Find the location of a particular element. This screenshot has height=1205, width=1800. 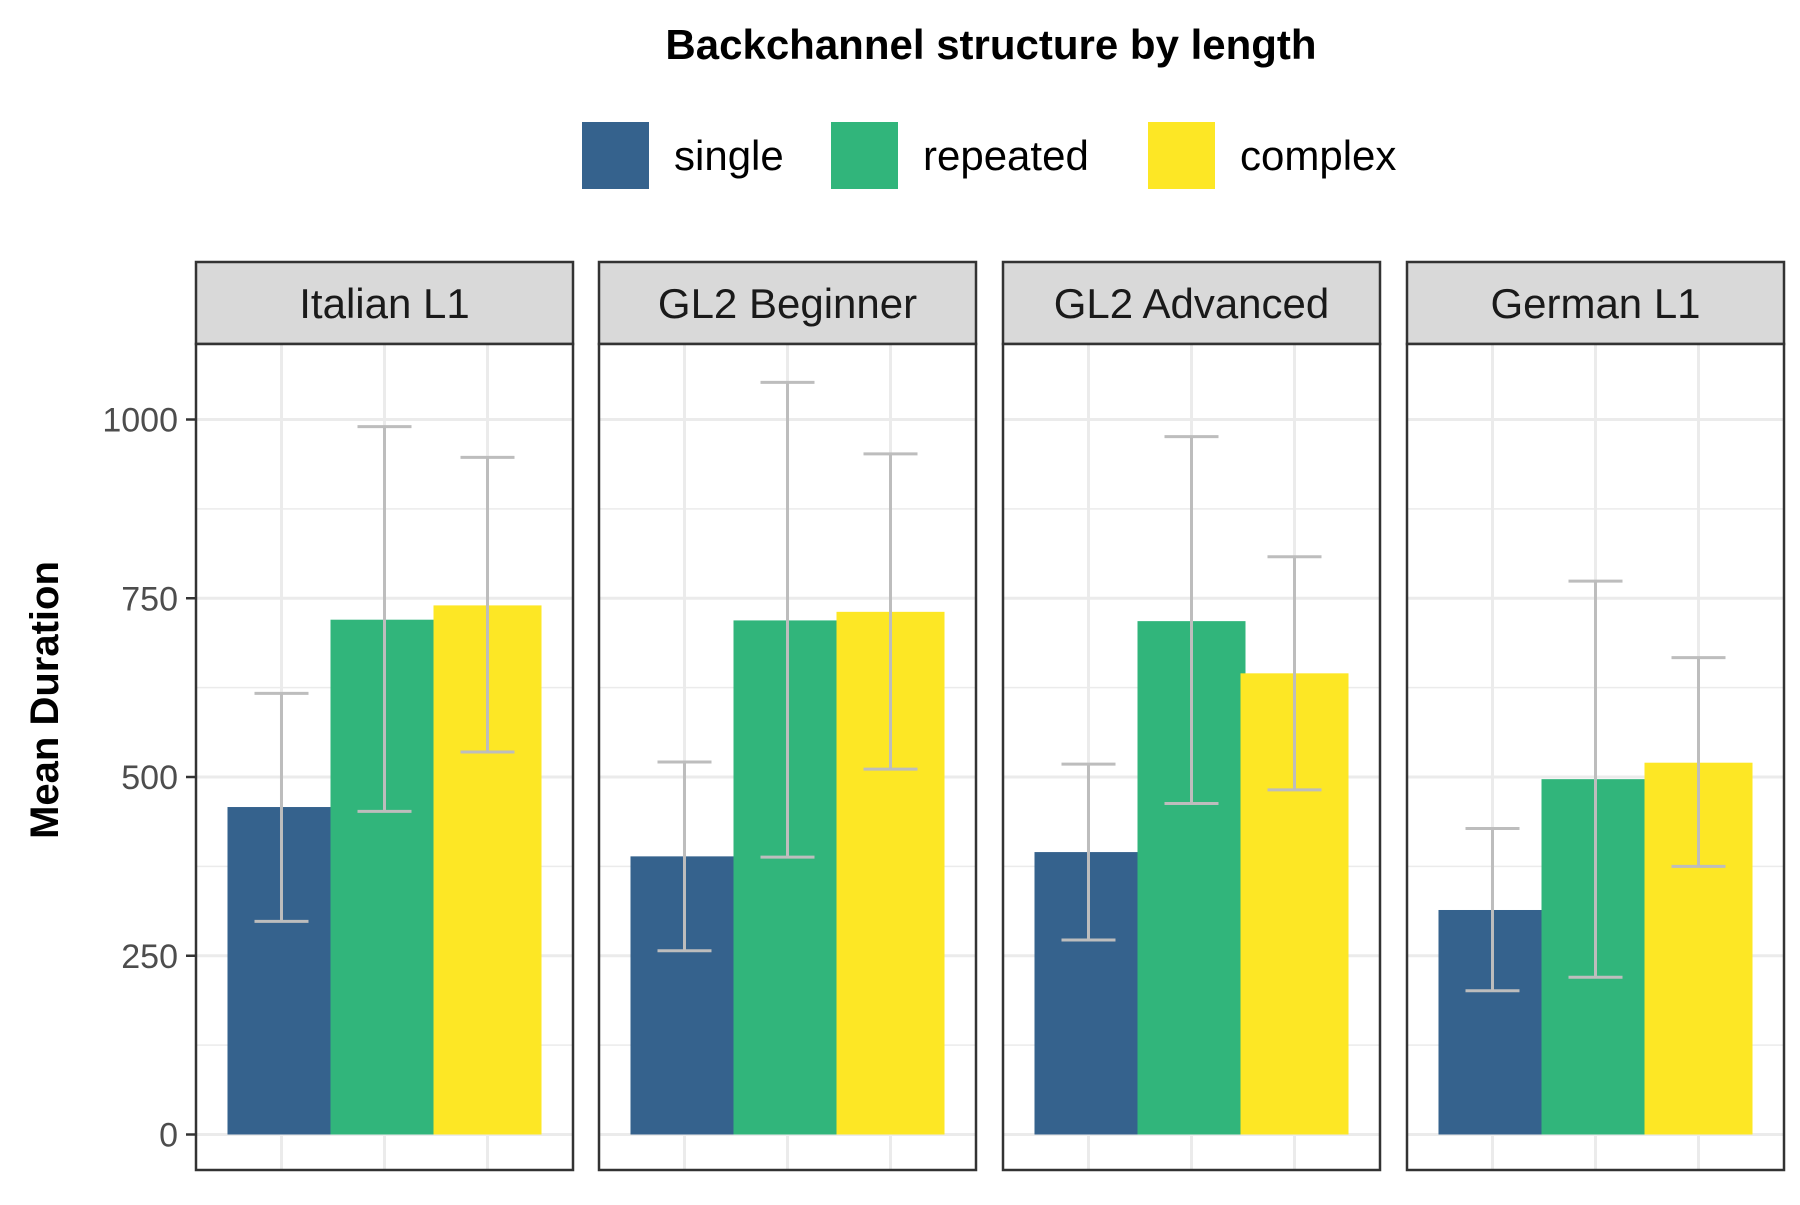

strip-label: GL2 Advanced is located at coordinates (1192, 303).